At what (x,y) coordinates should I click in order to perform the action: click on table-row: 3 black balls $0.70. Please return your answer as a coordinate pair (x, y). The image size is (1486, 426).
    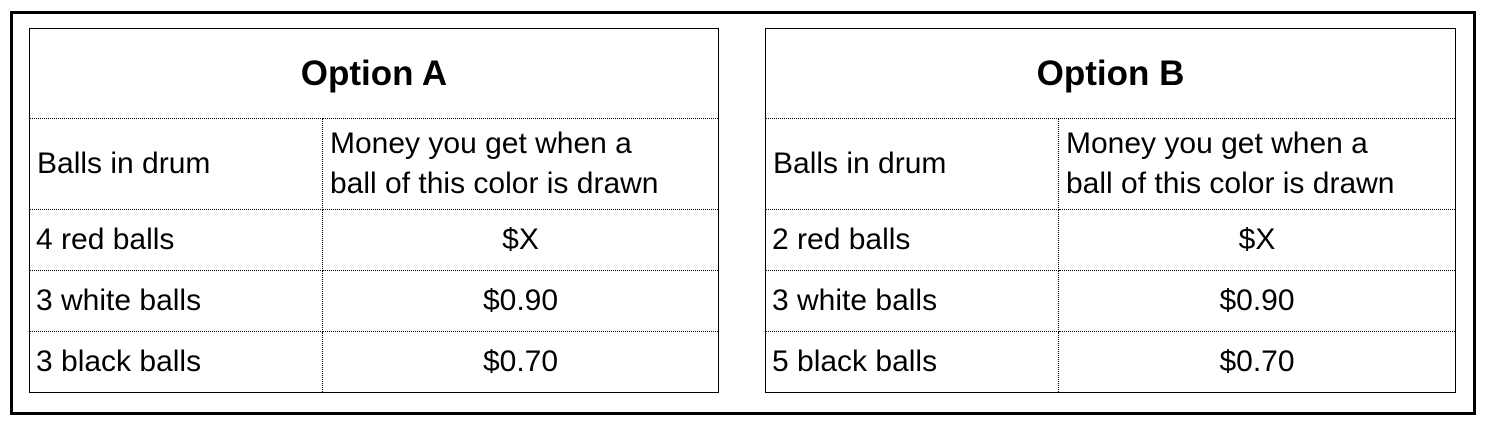
    Looking at the image, I should click on (374, 362).